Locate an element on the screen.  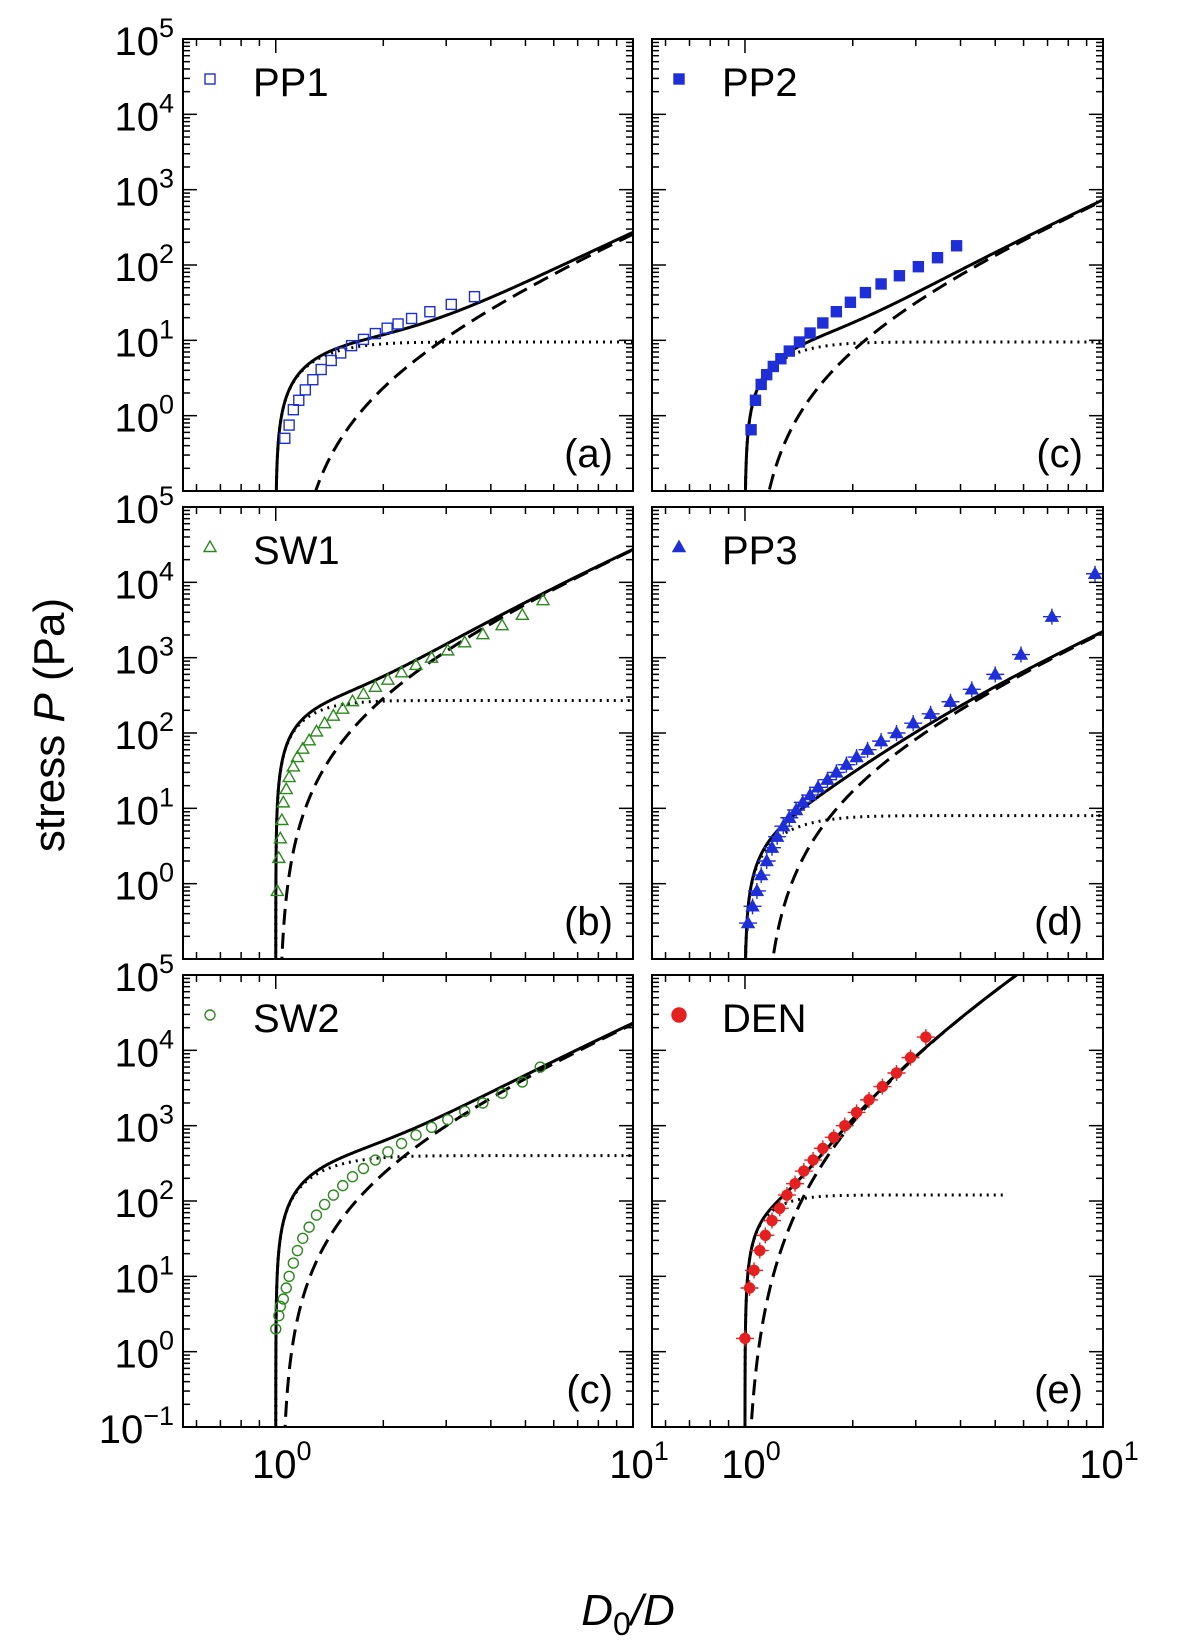
x-tick-label: 100 is located at coordinates (751, 1461).